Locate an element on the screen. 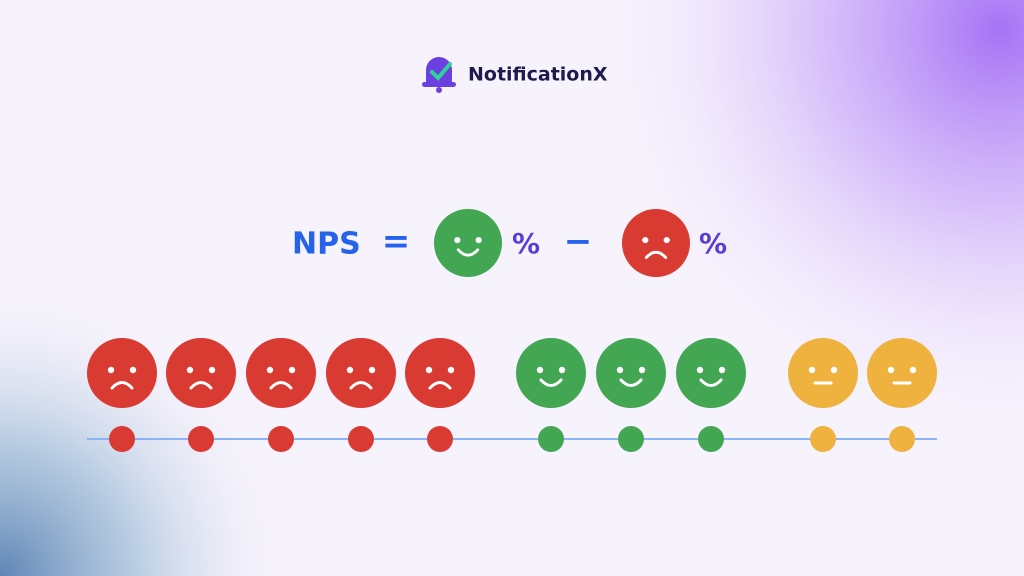 This screenshot has width=1024, height=576. brand-logo is located at coordinates (439, 75).